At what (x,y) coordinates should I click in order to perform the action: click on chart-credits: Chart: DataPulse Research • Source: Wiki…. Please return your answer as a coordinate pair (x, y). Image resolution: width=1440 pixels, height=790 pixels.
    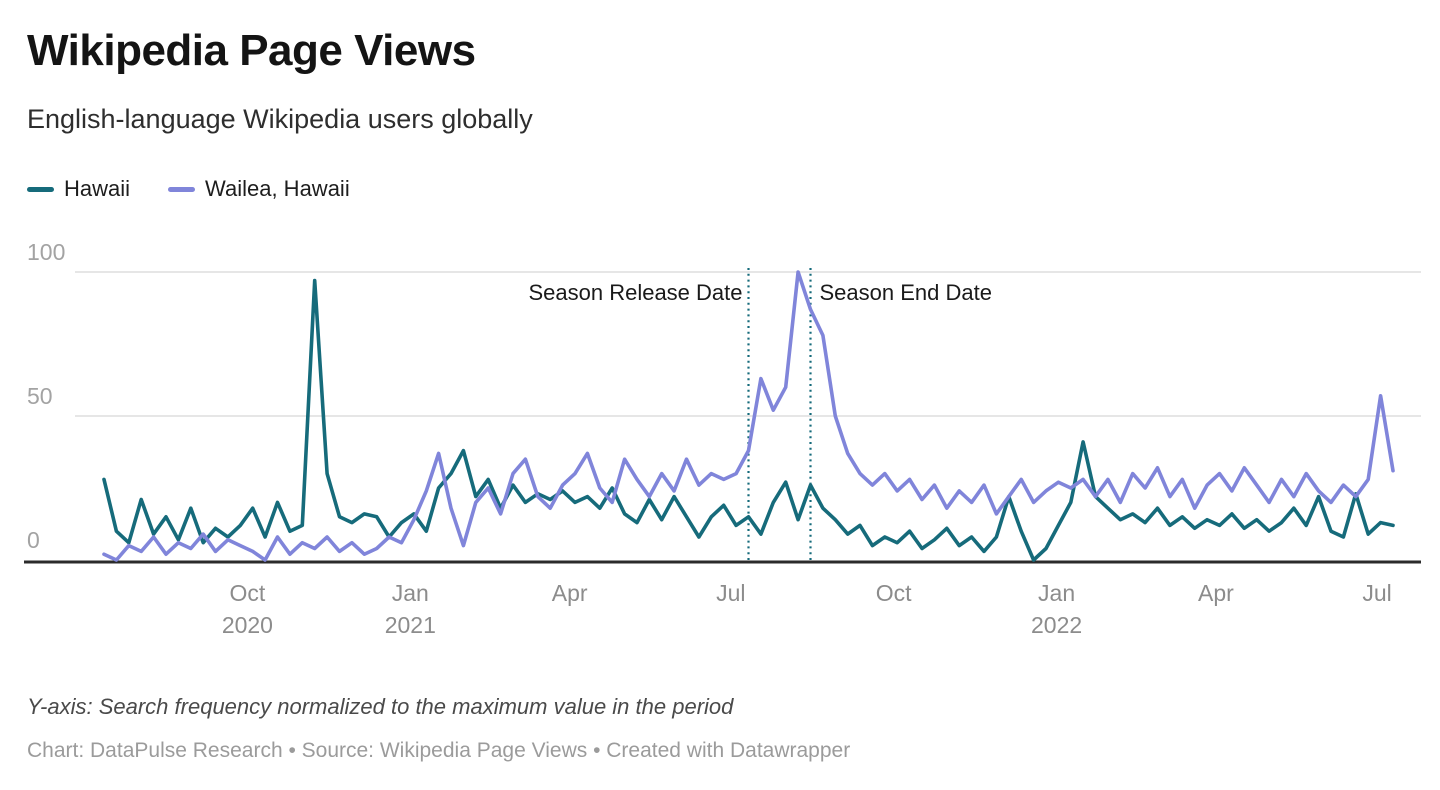
    Looking at the image, I should click on (439, 750).